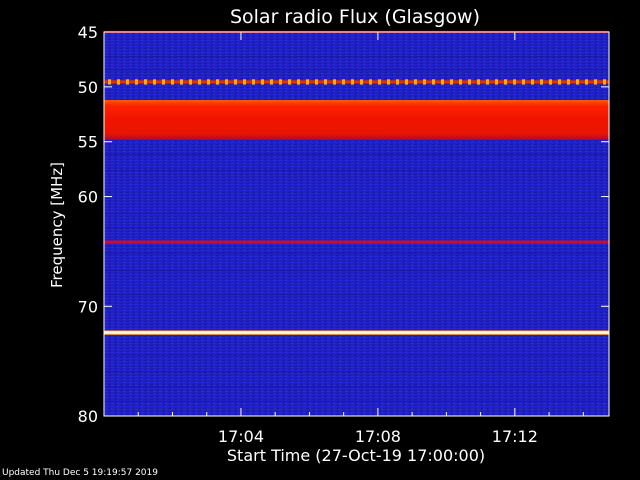 The height and width of the screenshot is (480, 640). I want to click on updated-timestamp: Updated Thu Dec 5 19:19:57 2019, so click(80, 473).